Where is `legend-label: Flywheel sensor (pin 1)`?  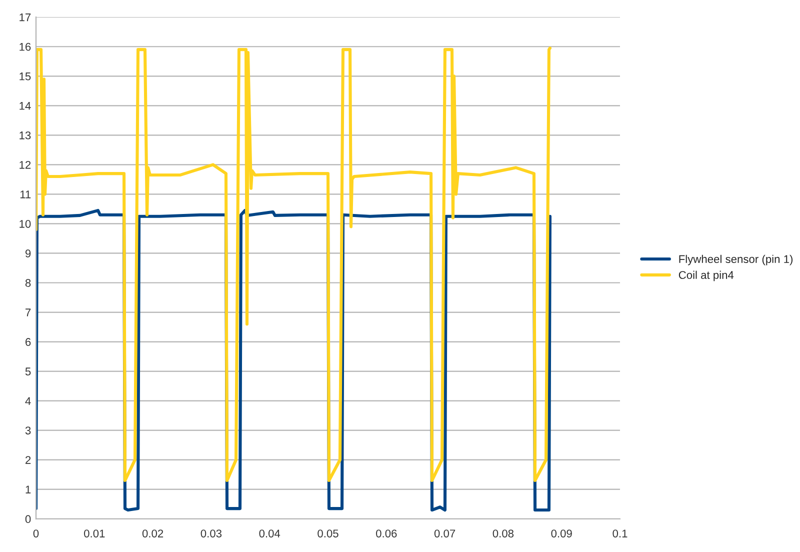
legend-label: Flywheel sensor (pin 1) is located at coordinates (736, 260).